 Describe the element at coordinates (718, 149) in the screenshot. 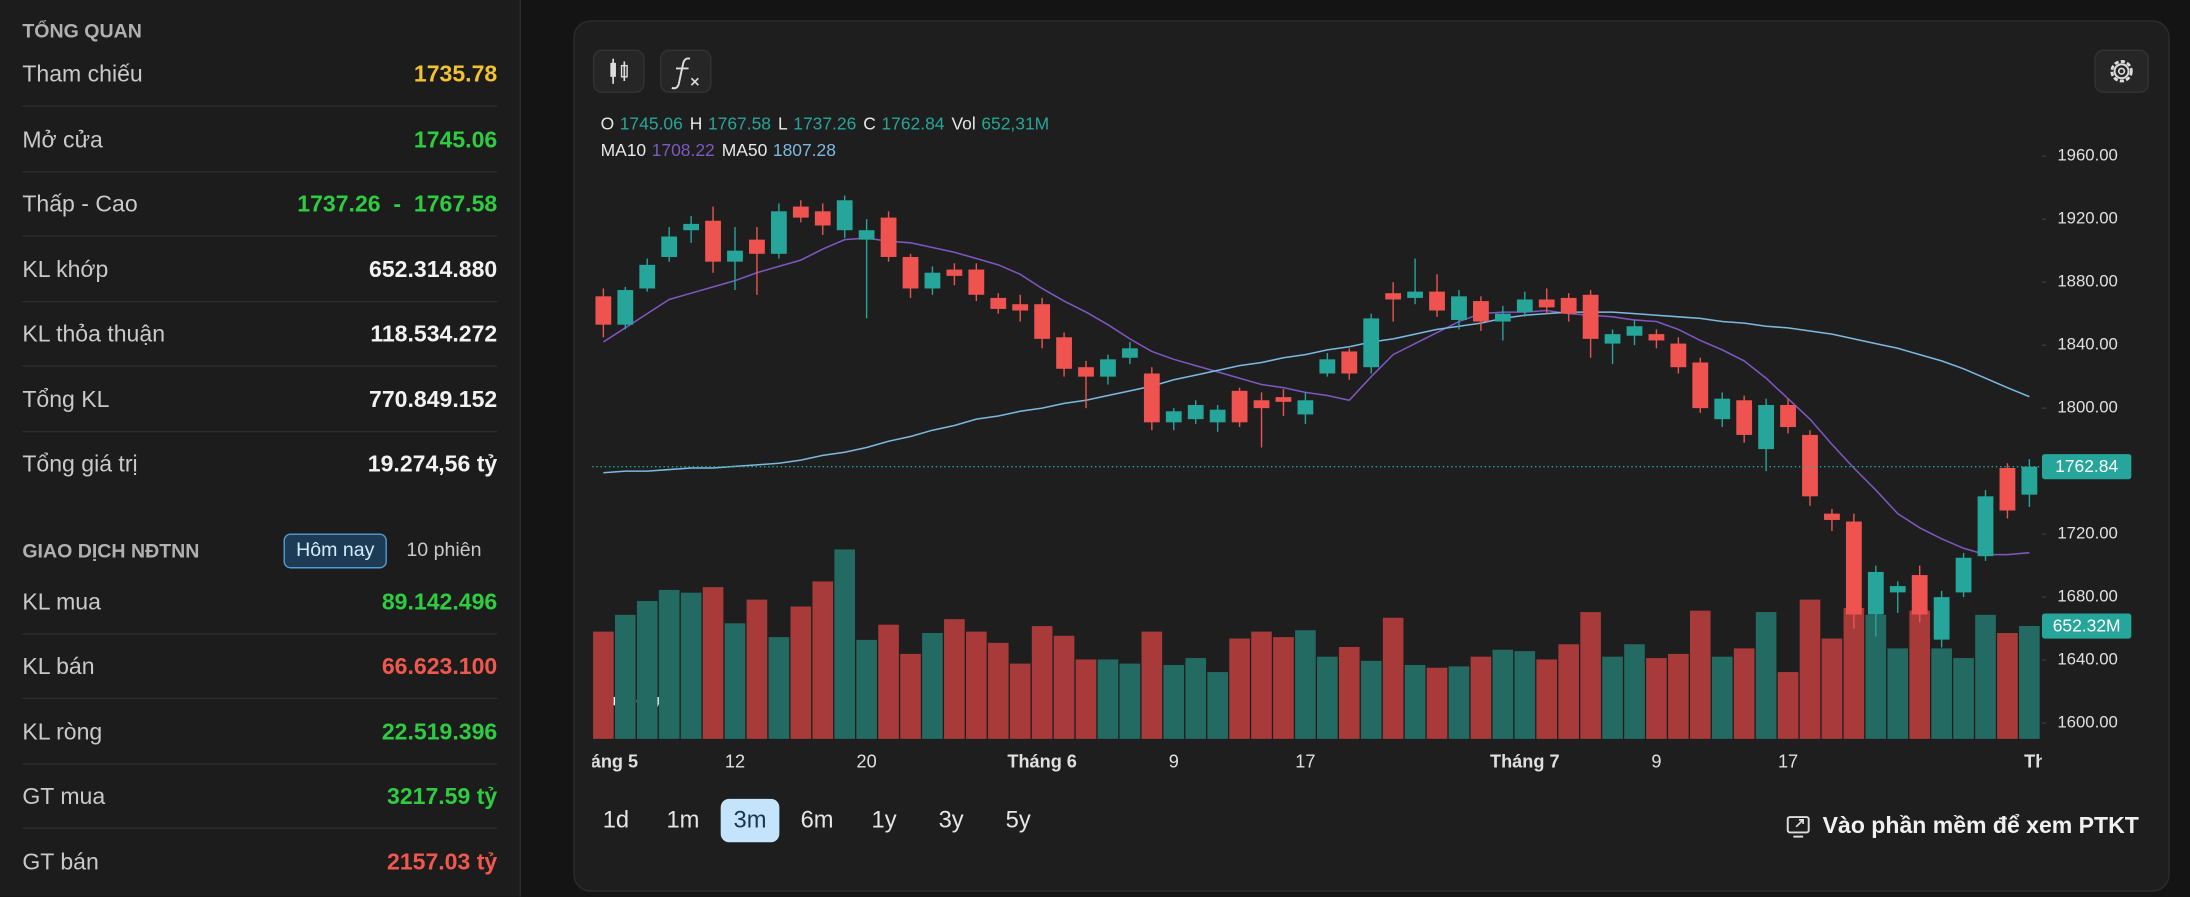

I see `ma-legend: MA10 1708.22 MA50 1807.28` at that location.